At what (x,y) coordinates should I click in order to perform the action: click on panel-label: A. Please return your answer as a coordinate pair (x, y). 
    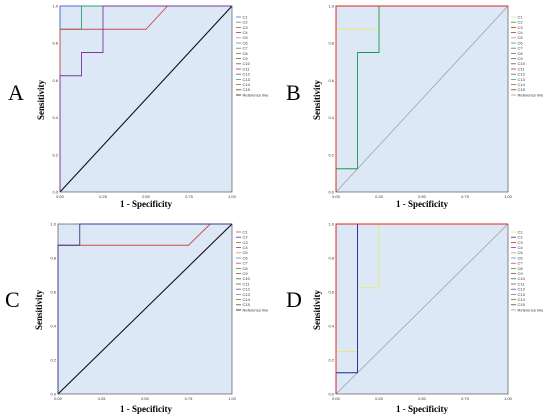
    Looking at the image, I should click on (16, 92).